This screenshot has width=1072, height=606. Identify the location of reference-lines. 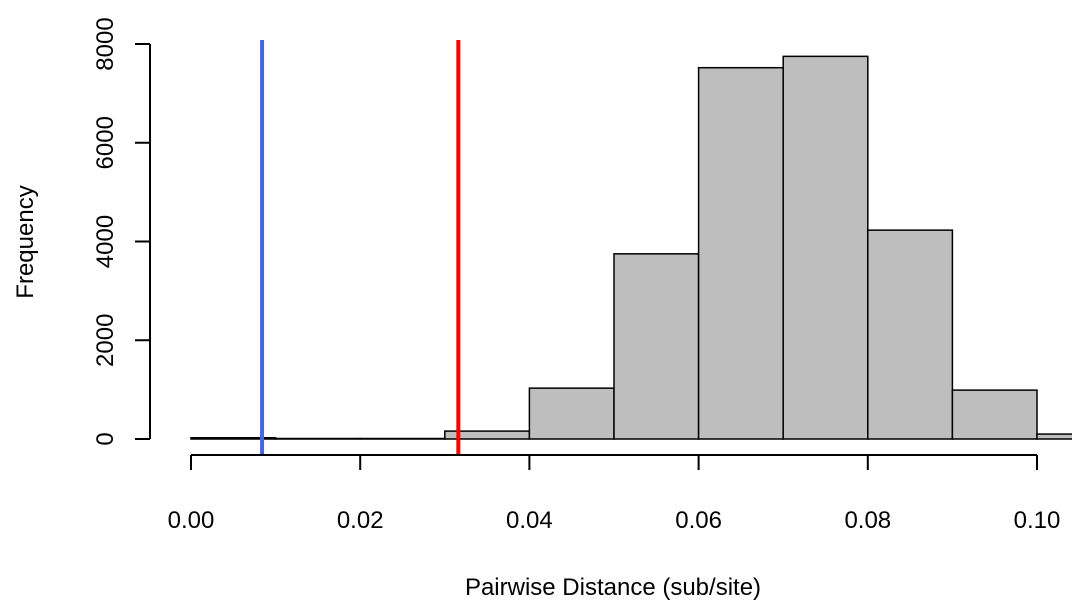
(360, 247).